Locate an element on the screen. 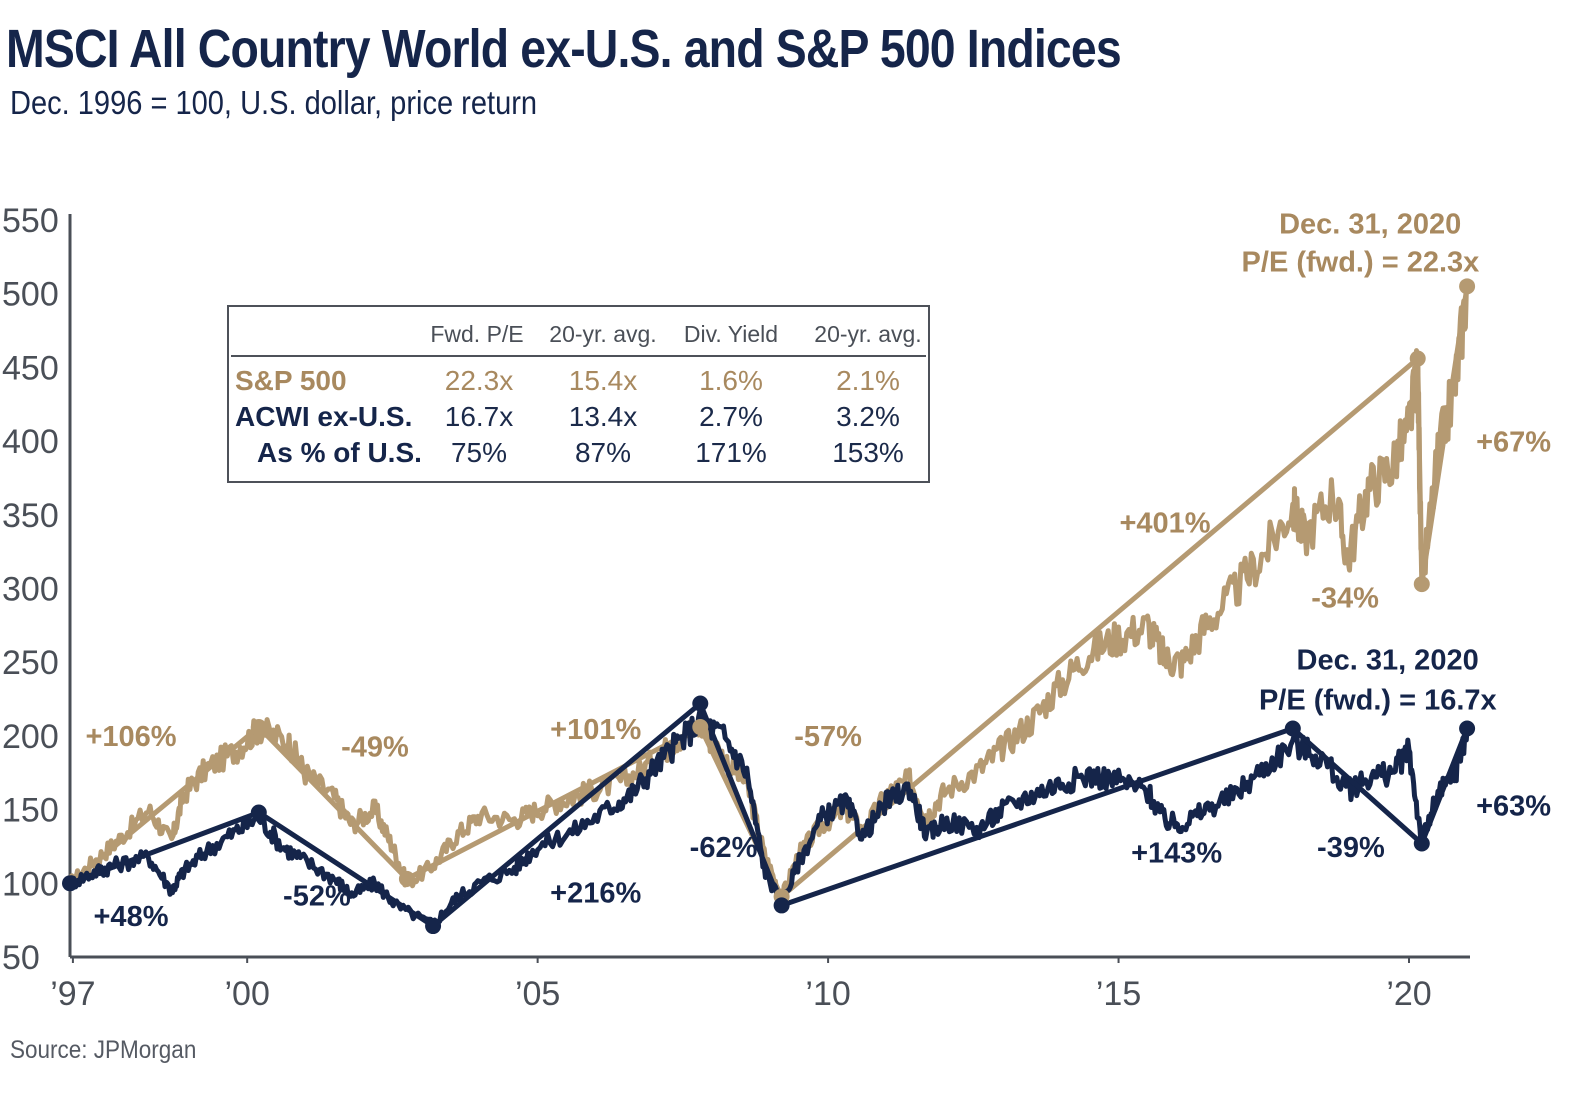  annotation-label: +106% is located at coordinates (130, 737).